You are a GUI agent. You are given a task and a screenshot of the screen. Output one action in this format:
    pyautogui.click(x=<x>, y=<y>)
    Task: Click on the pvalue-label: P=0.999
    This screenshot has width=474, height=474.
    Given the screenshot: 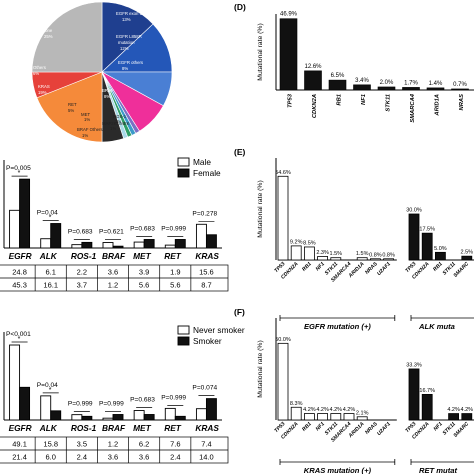 What is the action you would take?
    pyautogui.click(x=173, y=397)
    